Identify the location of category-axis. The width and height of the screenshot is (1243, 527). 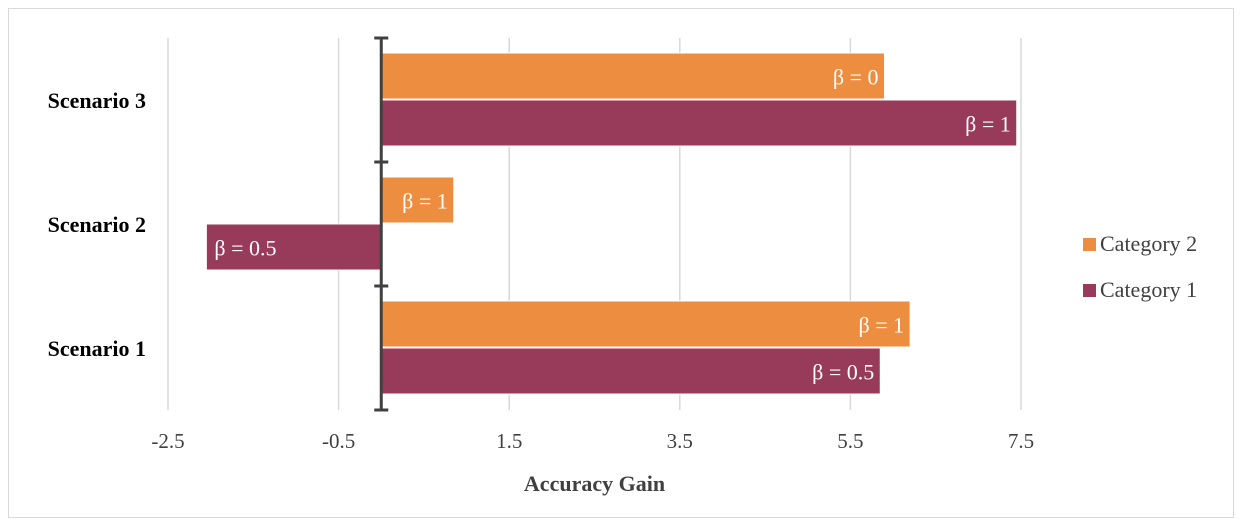
(381, 224).